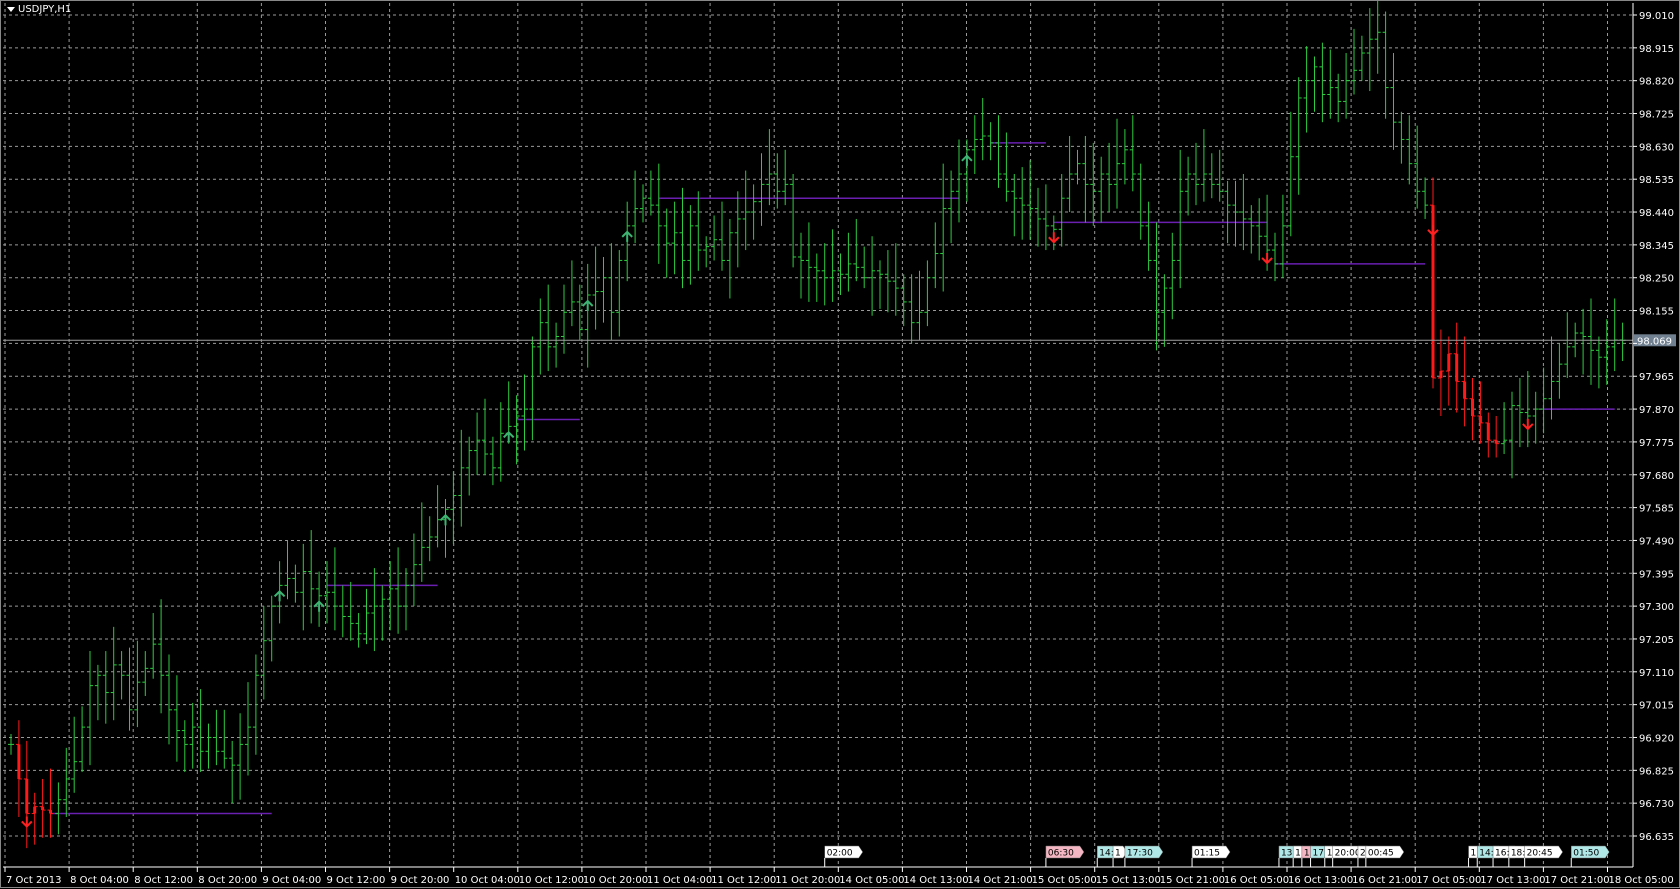 This screenshot has width=1680, height=889. I want to click on event-label: 02:00, so click(840, 854).